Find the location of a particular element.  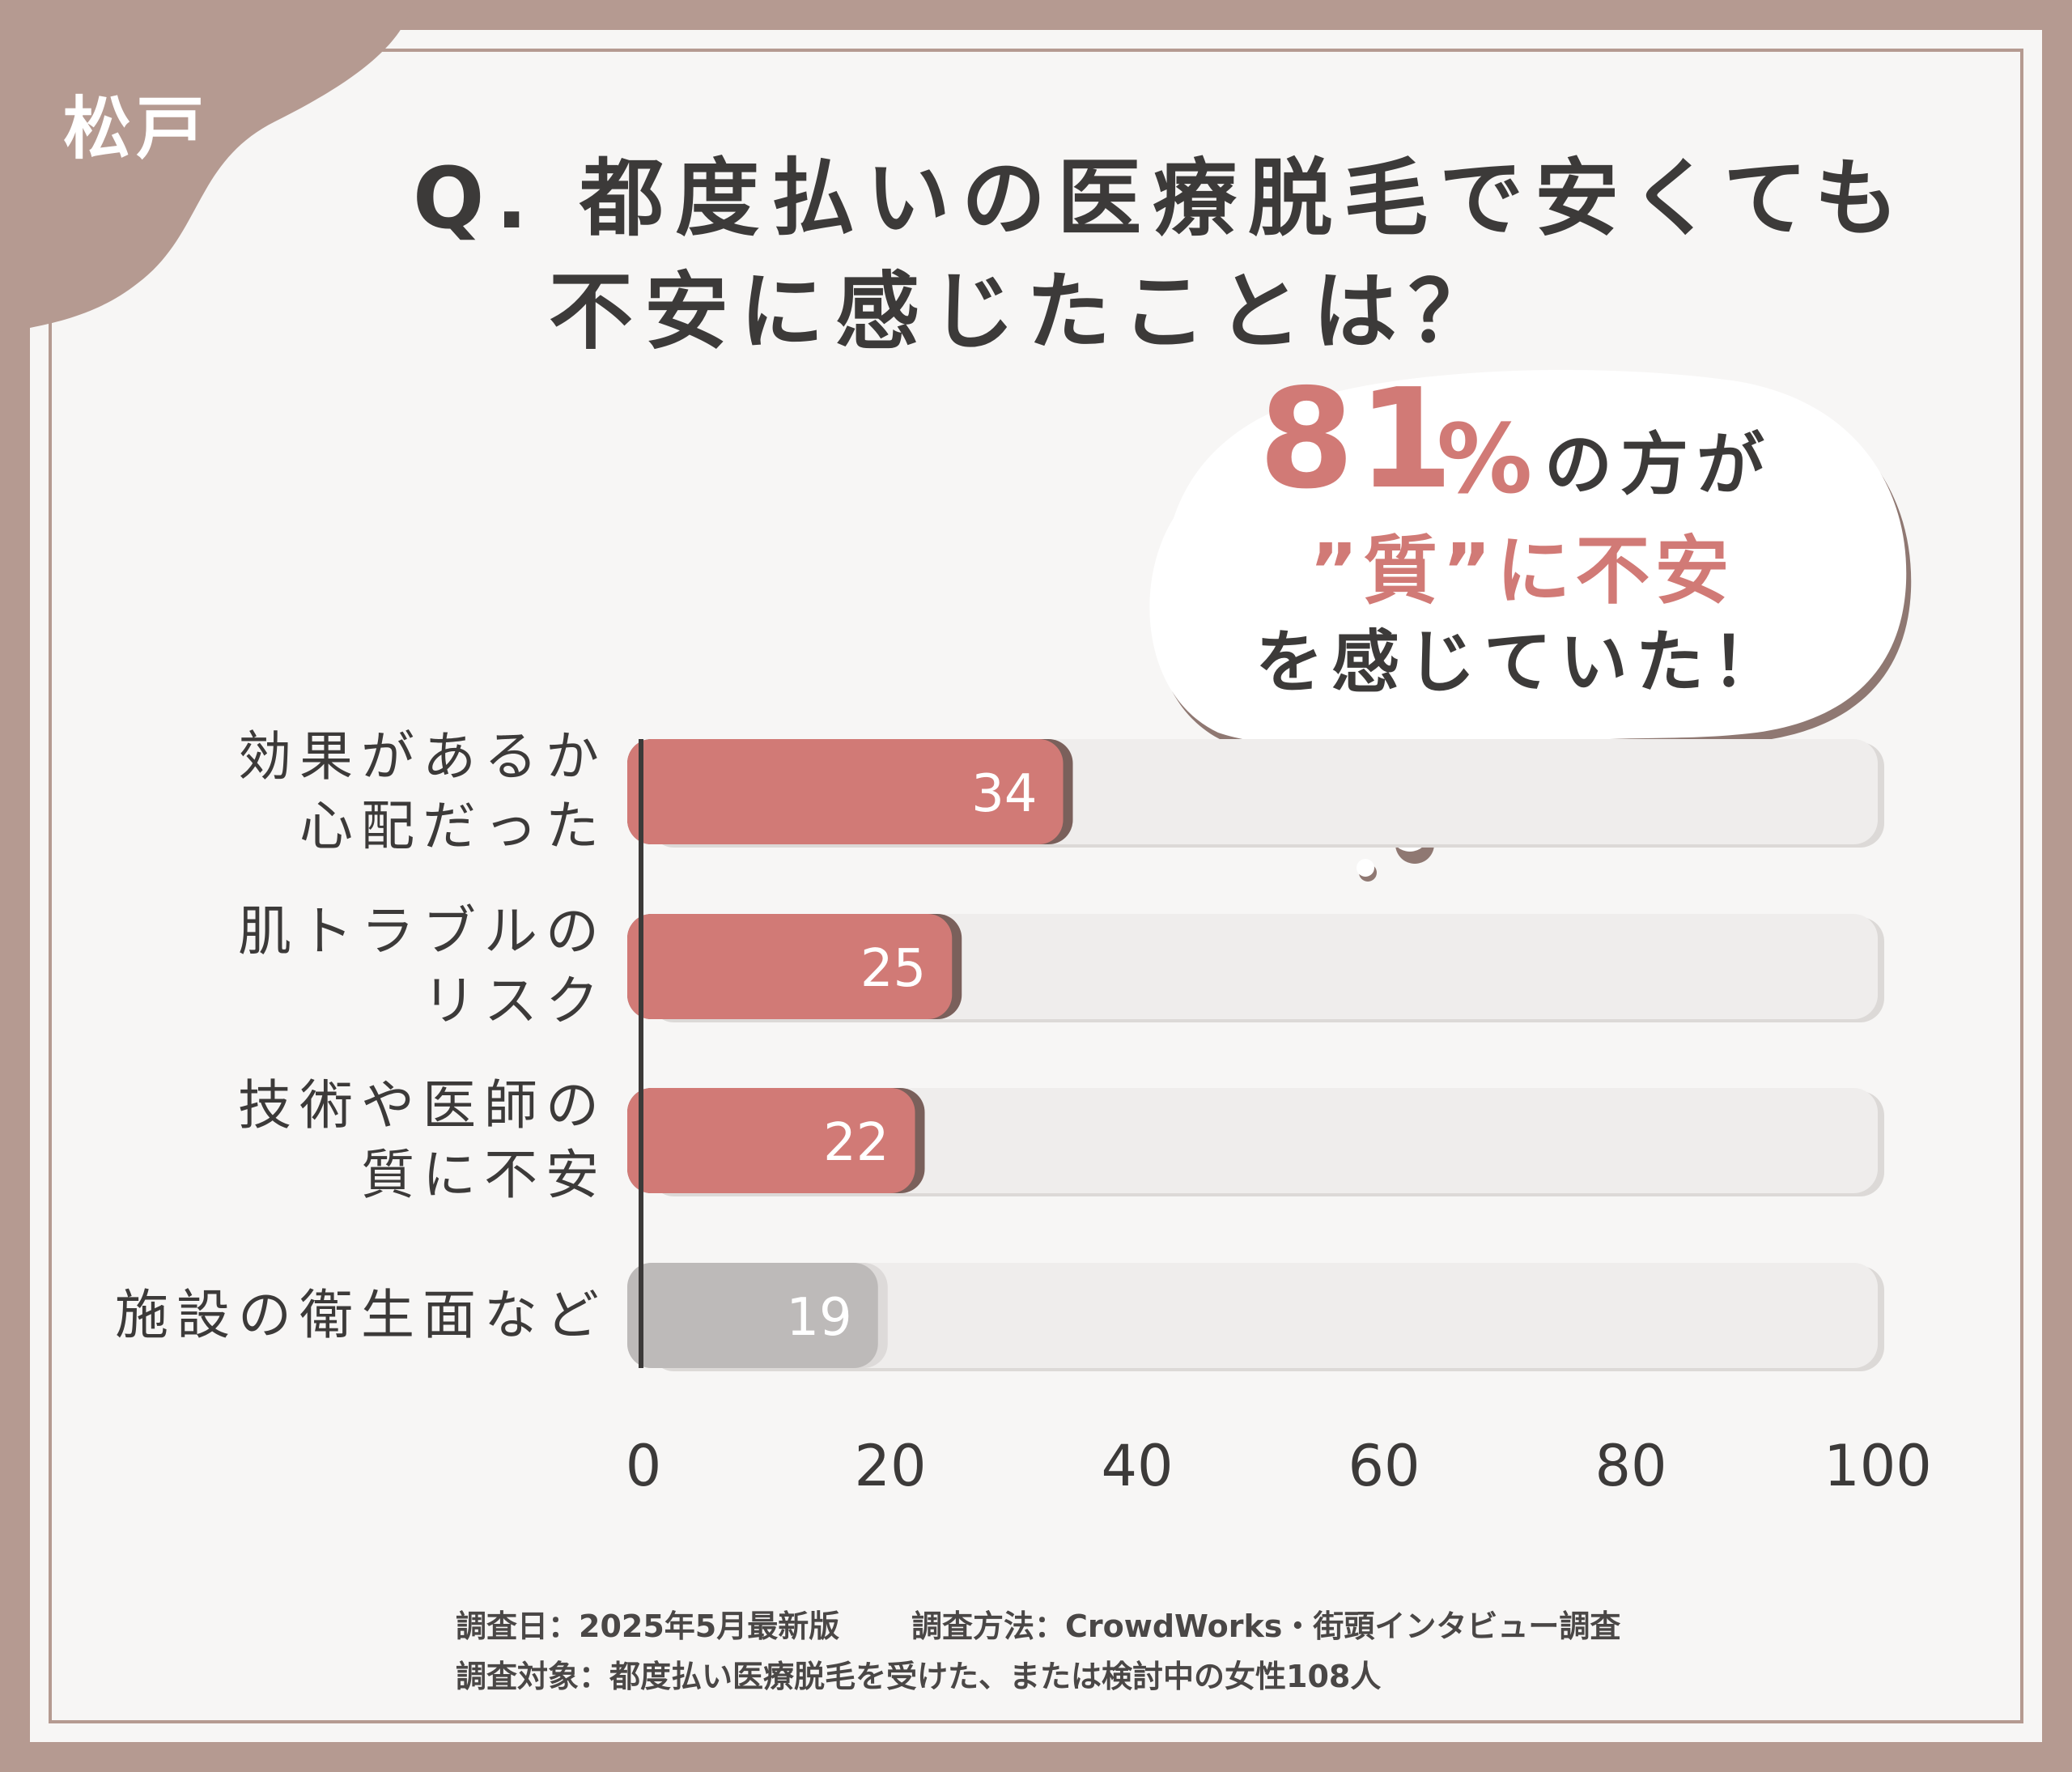

category-label-line: 技術や医師の is located at coordinates (422, 1105).